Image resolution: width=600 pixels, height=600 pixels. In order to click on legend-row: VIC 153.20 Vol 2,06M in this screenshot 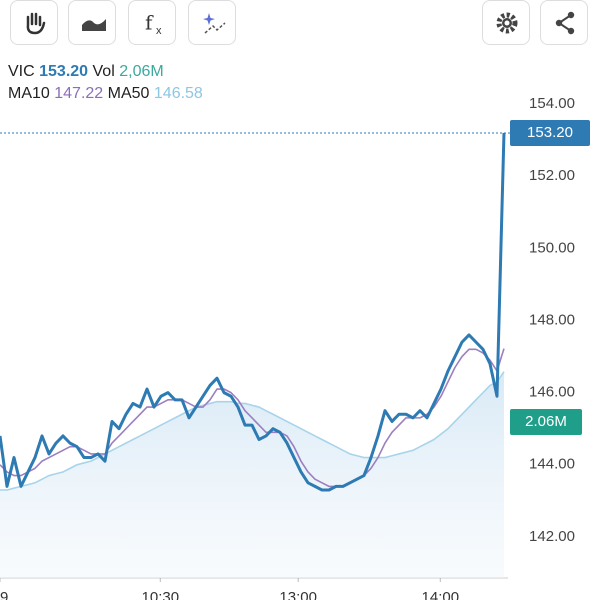, I will do `click(86, 72)`.